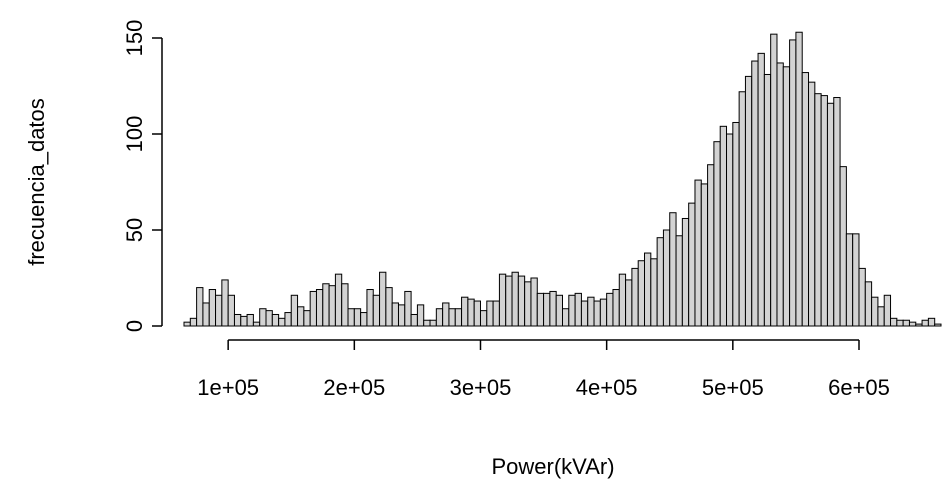  What do you see at coordinates (36, 182) in the screenshot?
I see `y-axis-label: frecuencia_datos` at bounding box center [36, 182].